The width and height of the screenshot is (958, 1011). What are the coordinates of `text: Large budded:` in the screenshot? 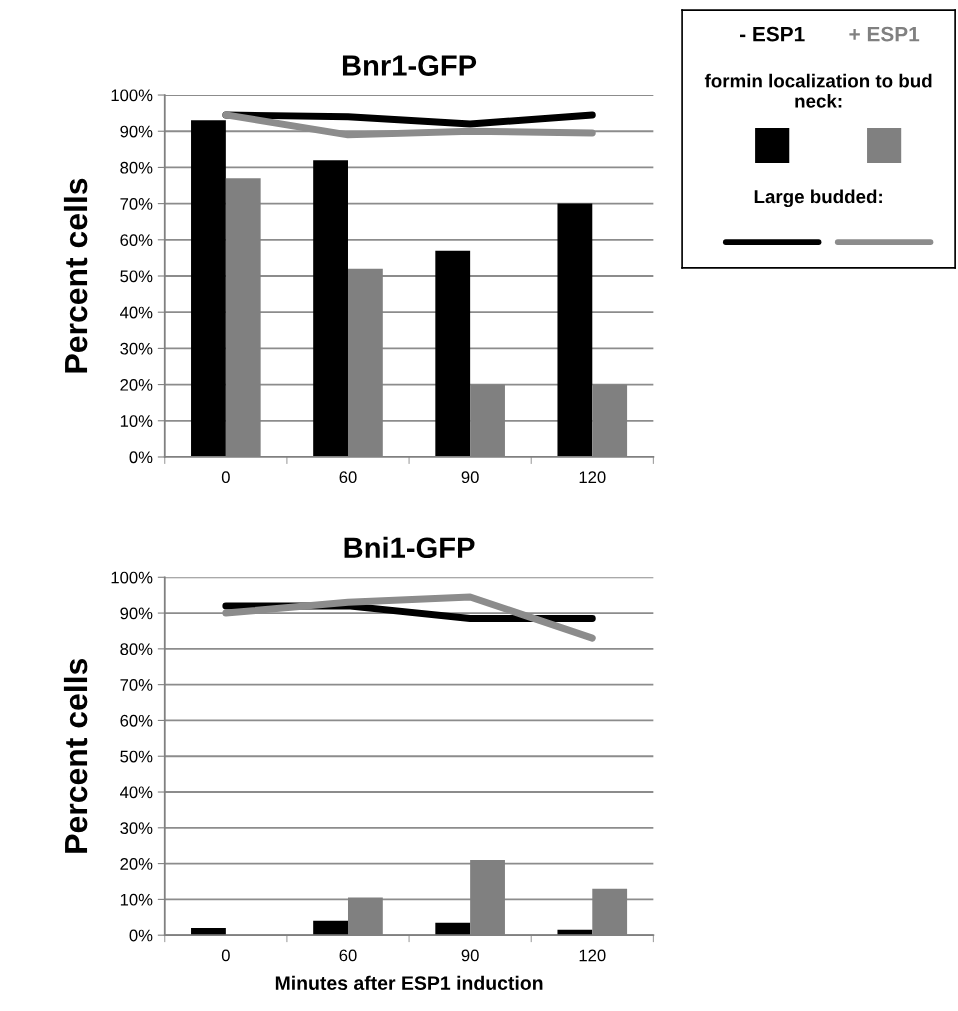 It's located at (818, 198).